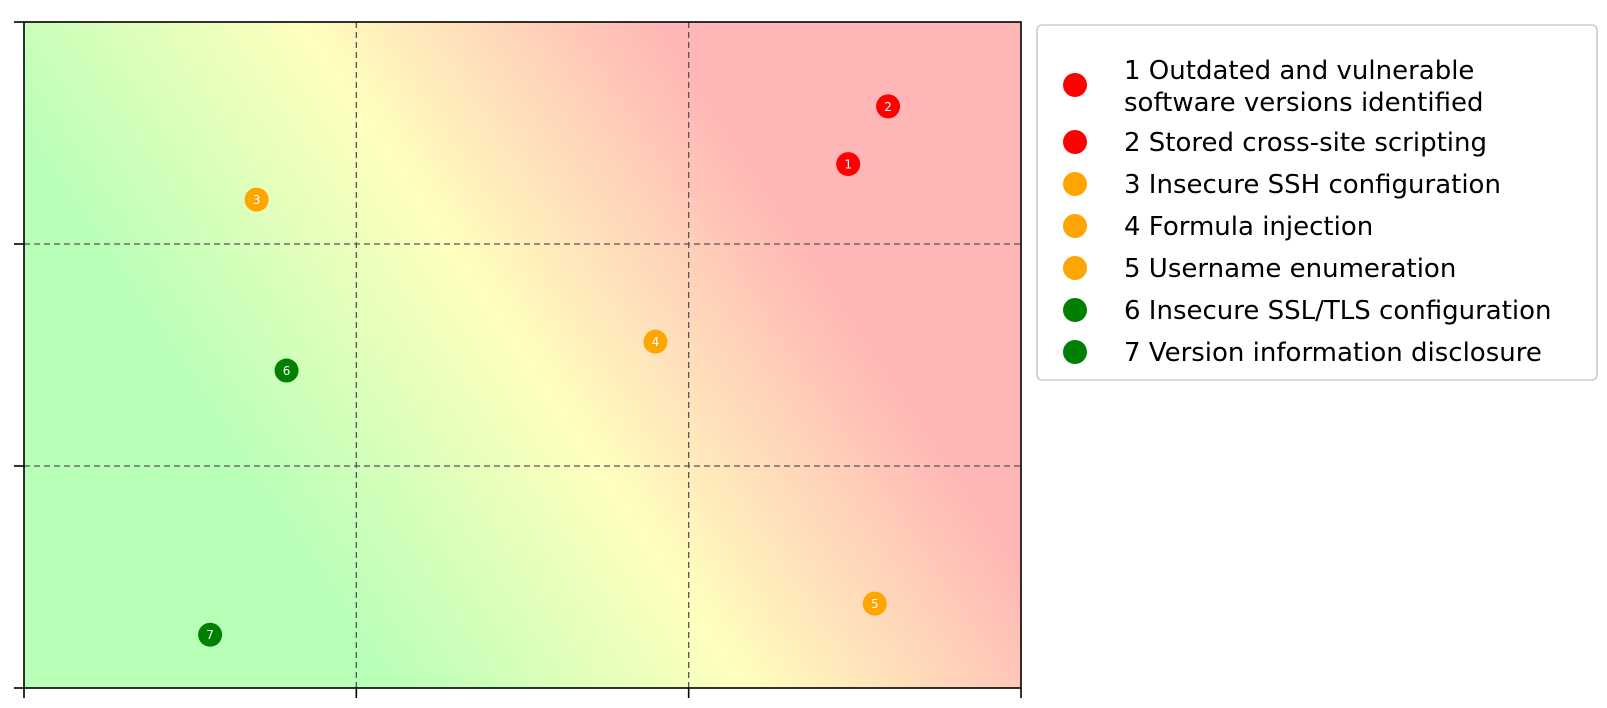  I want to click on legend-entry-4: 4 Formula injection, so click(1218, 227).